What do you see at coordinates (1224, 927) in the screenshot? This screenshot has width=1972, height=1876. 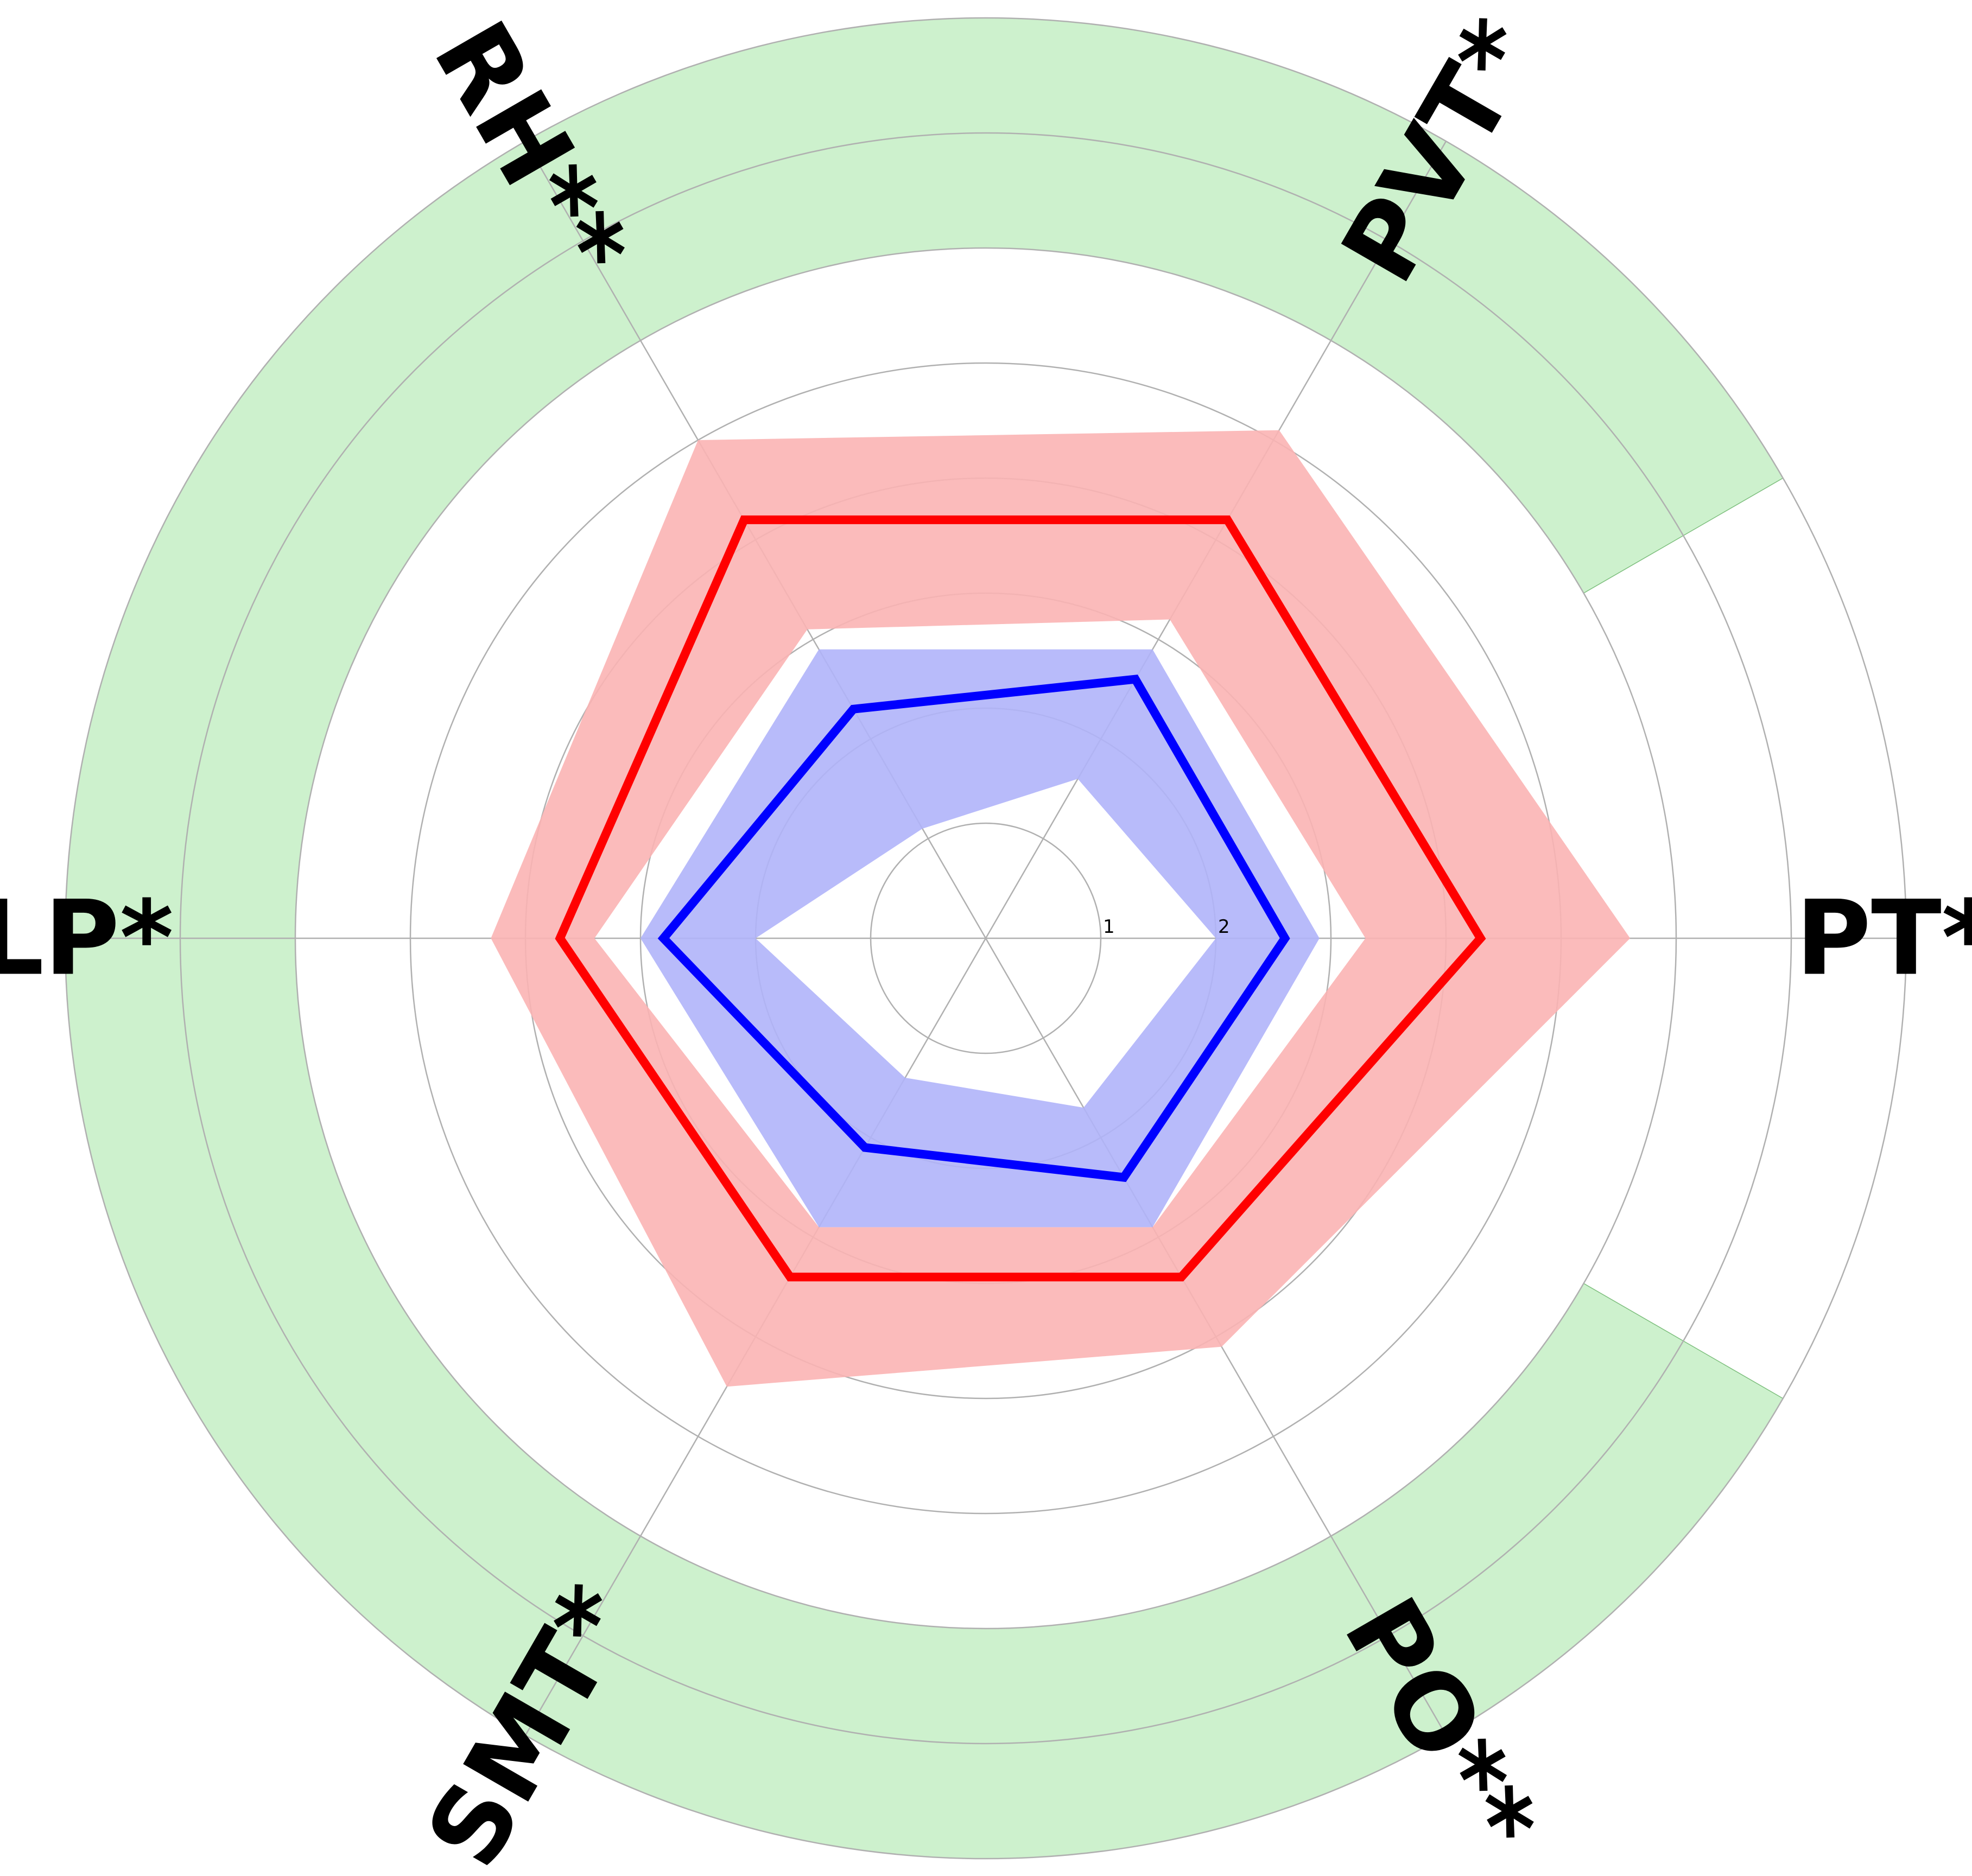 I see `radial-tick-label: 2` at bounding box center [1224, 927].